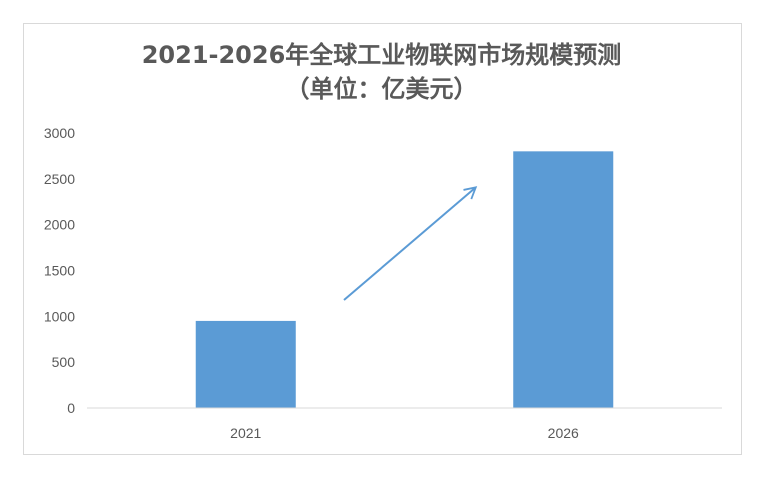 This screenshot has width=763, height=478. What do you see at coordinates (381, 55) in the screenshot?
I see `chart-title: 2021-2026年全球工业物联网市场规模预测` at bounding box center [381, 55].